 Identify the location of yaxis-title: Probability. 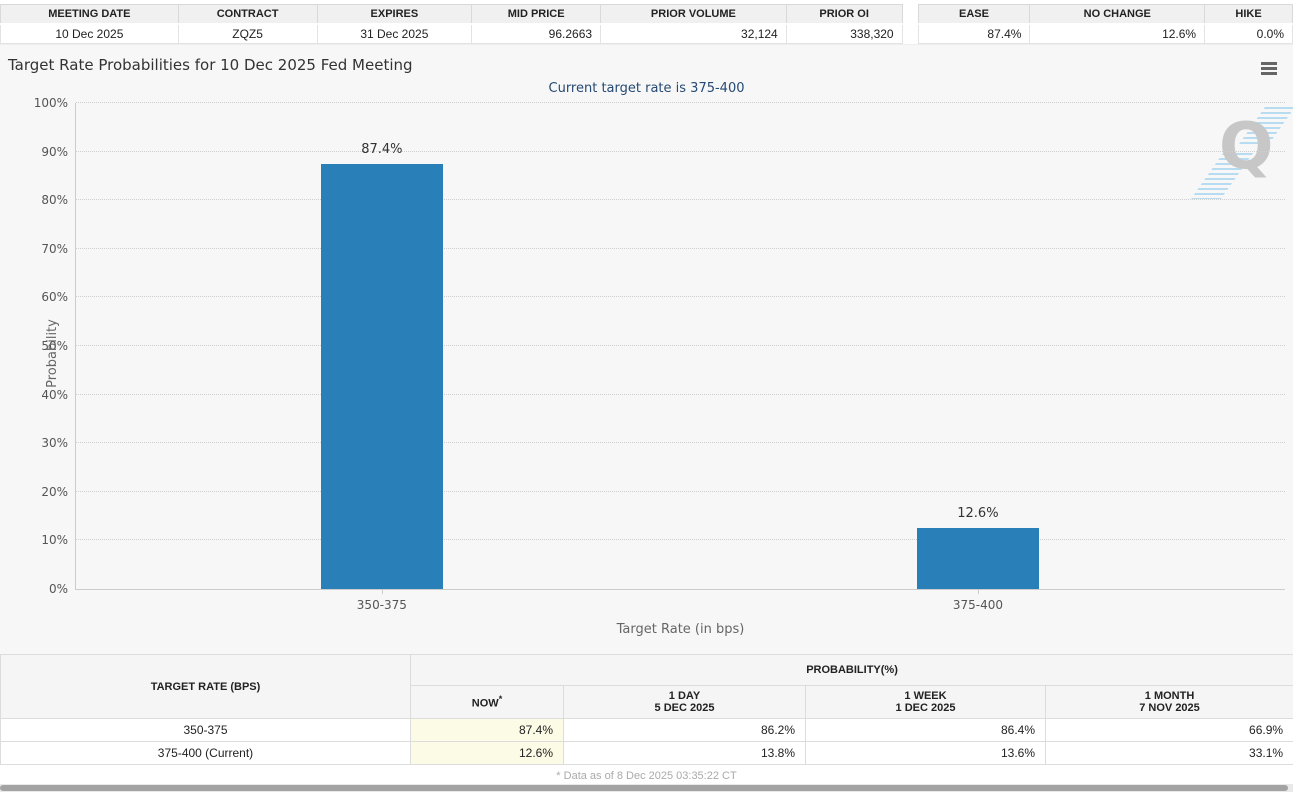
(52, 353).